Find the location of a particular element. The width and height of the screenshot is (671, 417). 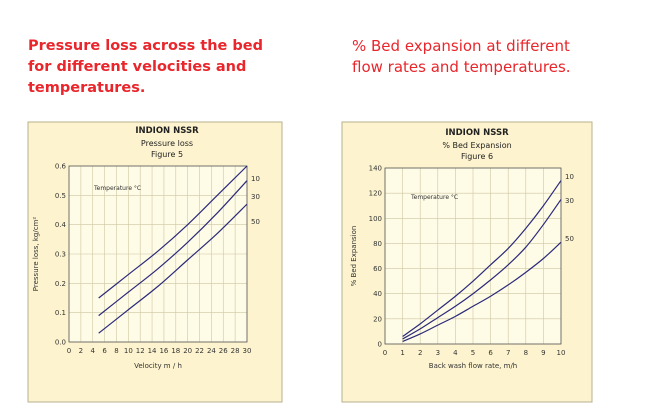

x-tick-label: 12 is located at coordinates (140, 351).